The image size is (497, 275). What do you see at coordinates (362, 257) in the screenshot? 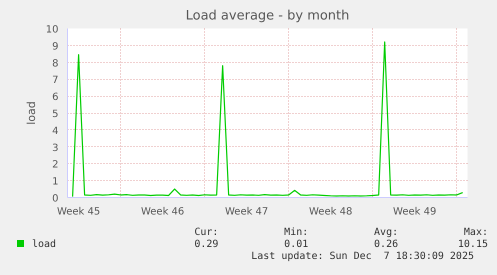
I see `text: Last update: Sun Dec 7 18:30:09 2025` at bounding box center [362, 257].